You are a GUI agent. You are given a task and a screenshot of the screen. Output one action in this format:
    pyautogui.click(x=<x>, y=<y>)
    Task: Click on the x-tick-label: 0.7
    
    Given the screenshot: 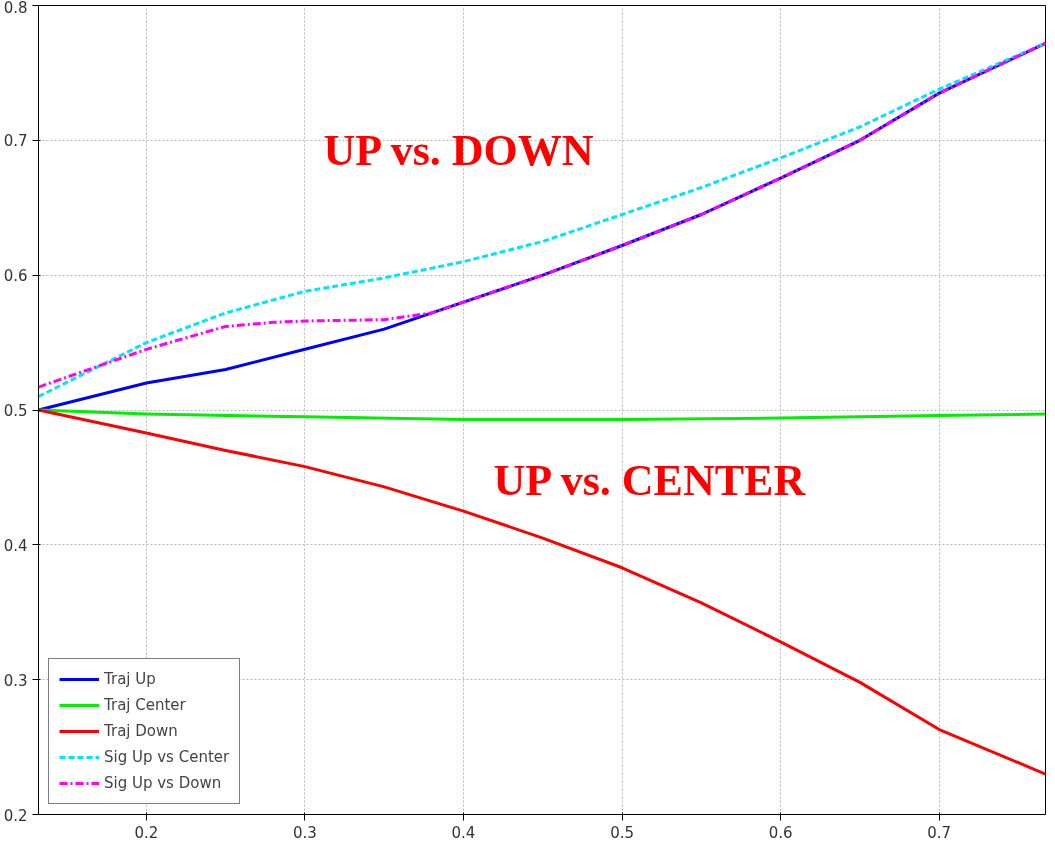 What is the action you would take?
    pyautogui.click(x=939, y=832)
    